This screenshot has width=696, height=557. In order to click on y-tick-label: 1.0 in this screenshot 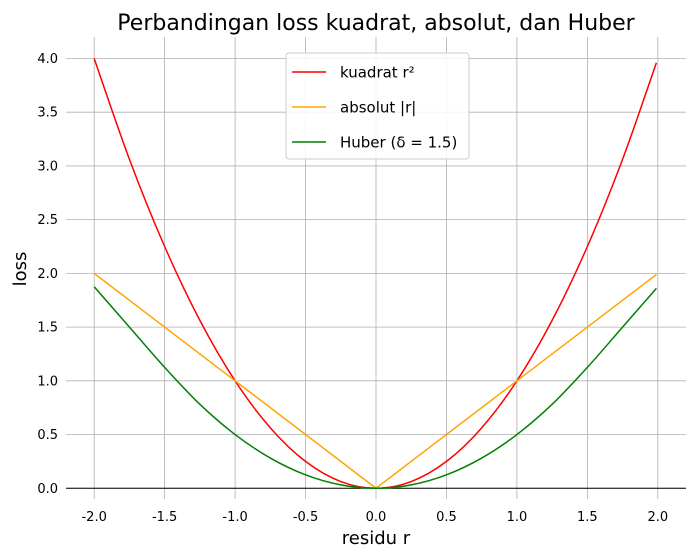, I will do `click(47, 381)`.